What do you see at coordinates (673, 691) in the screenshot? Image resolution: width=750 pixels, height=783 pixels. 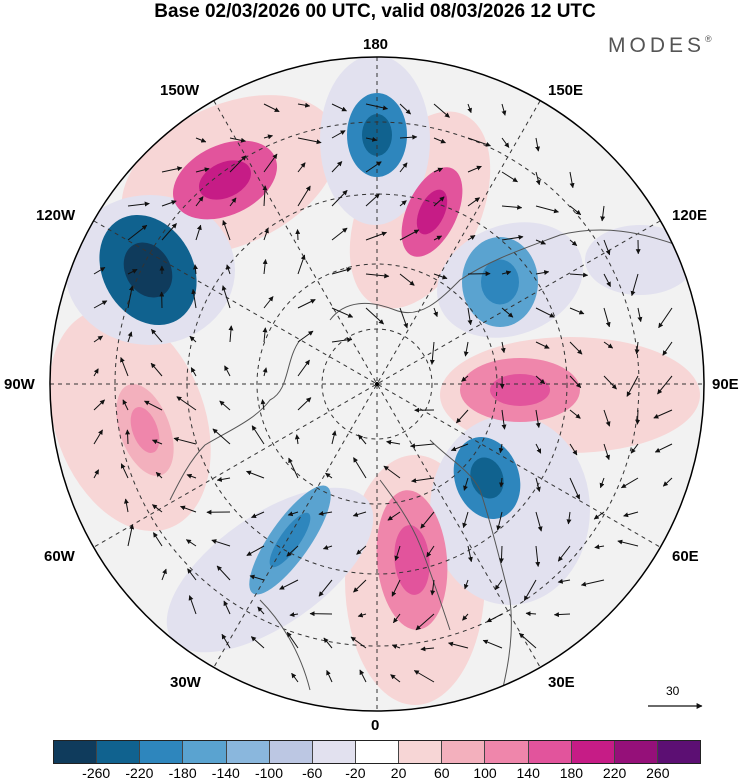 I see `wind-reference-label: 30` at bounding box center [673, 691].